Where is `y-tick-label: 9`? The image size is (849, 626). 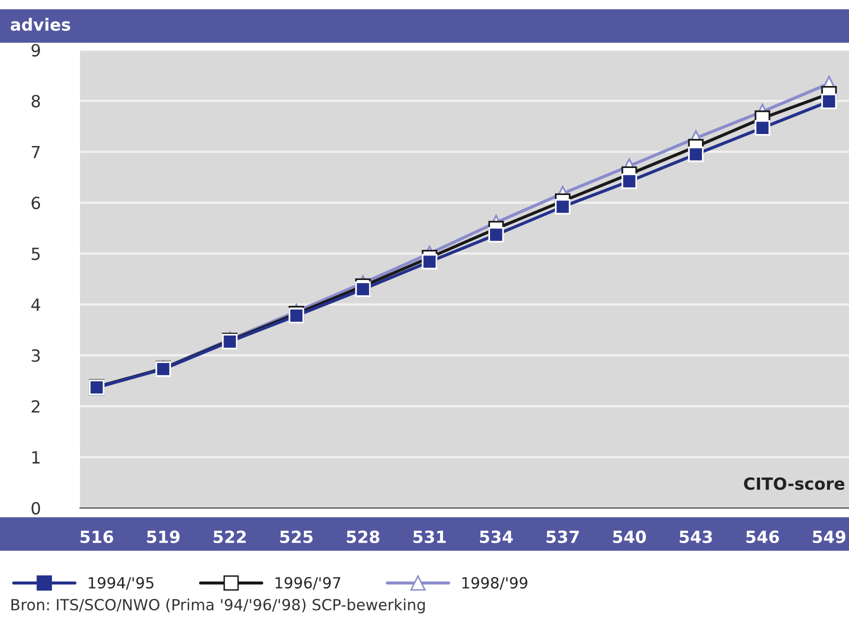 y-tick-label: 9 is located at coordinates (36, 50).